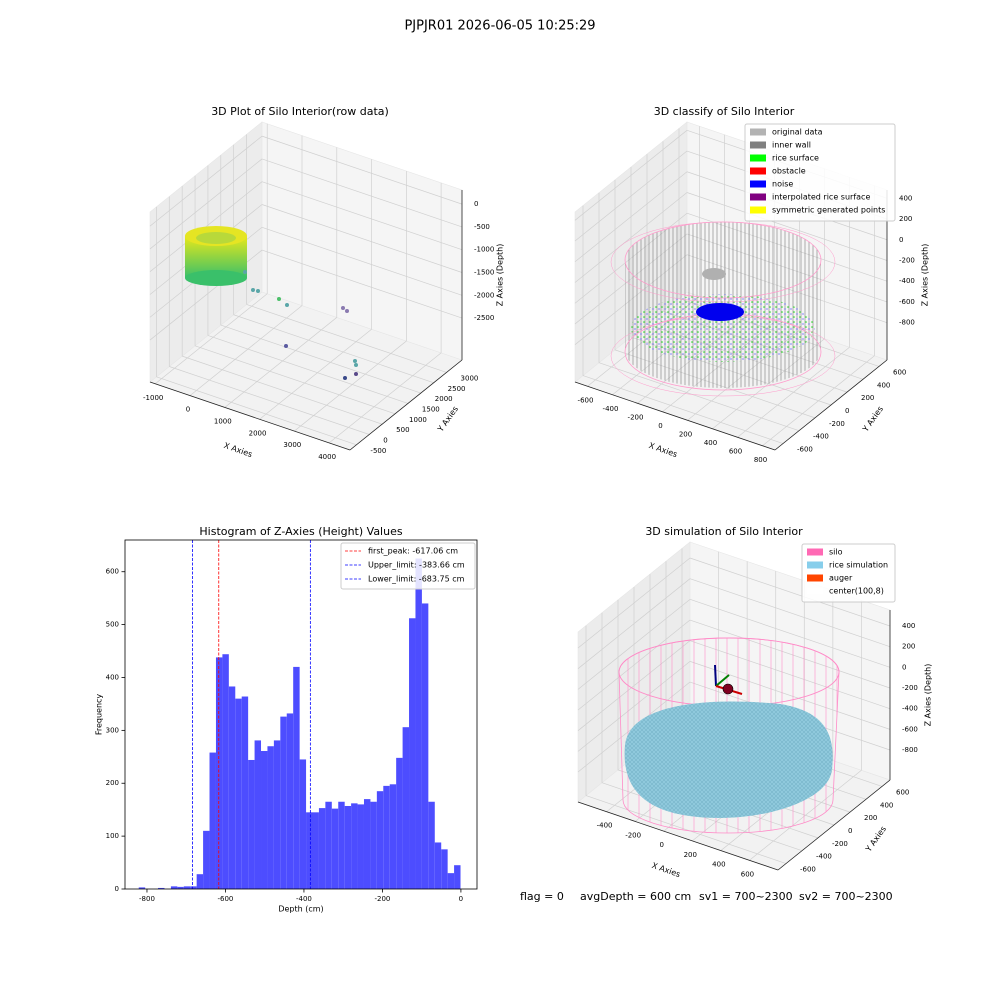 Image resolution: width=1000 pixels, height=1000 pixels. I want to click on y-tick-label: 200, so click(867, 398).